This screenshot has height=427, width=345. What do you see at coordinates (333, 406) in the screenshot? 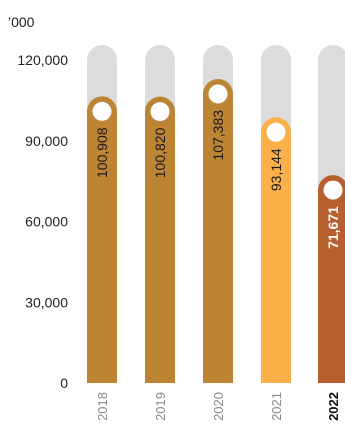
I see `x-tick-label: 2022` at bounding box center [333, 406].